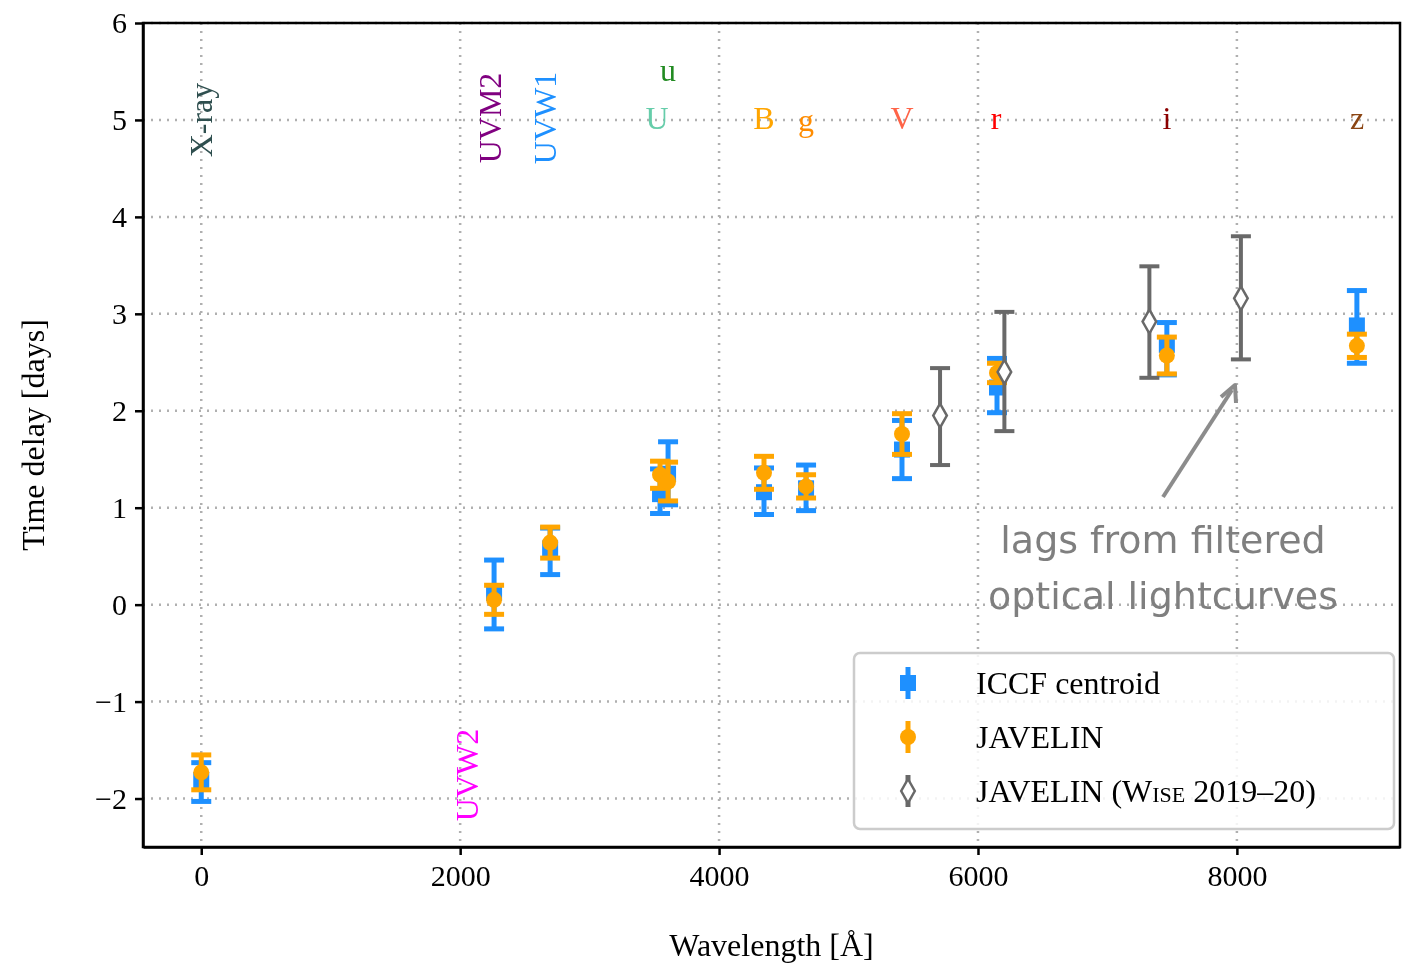 The height and width of the screenshot is (964, 1402). I want to click on y-axis-title: Time delay [days], so click(33, 435).